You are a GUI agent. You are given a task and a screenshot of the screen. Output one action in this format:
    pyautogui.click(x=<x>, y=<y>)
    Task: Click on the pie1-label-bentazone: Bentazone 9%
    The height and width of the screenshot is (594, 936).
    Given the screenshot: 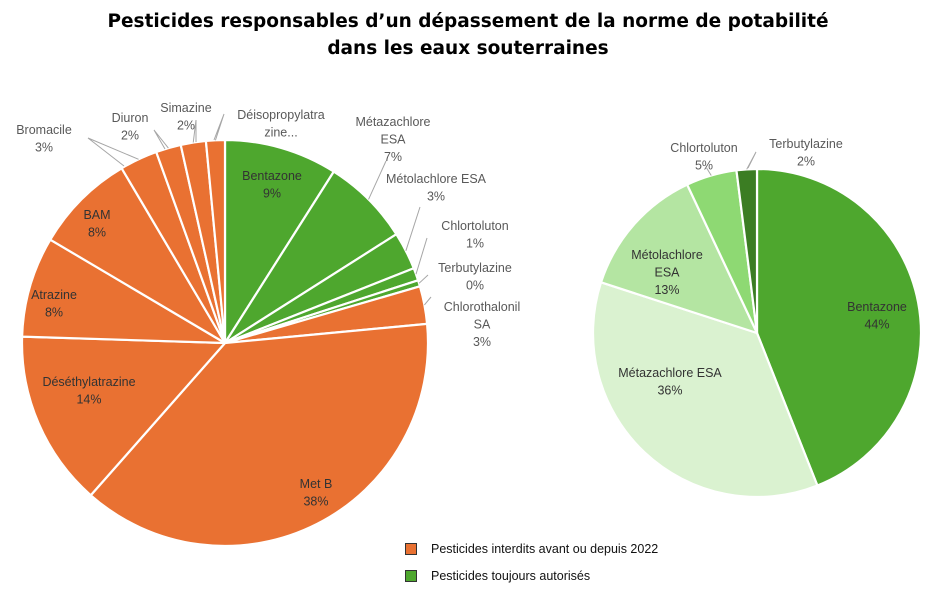 What is the action you would take?
    pyautogui.click(x=272, y=185)
    